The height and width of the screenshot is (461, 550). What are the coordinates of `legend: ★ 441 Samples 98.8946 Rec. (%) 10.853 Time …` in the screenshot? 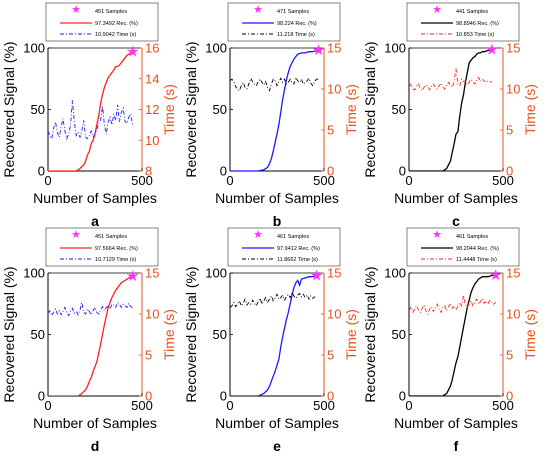 It's located at (463, 22).